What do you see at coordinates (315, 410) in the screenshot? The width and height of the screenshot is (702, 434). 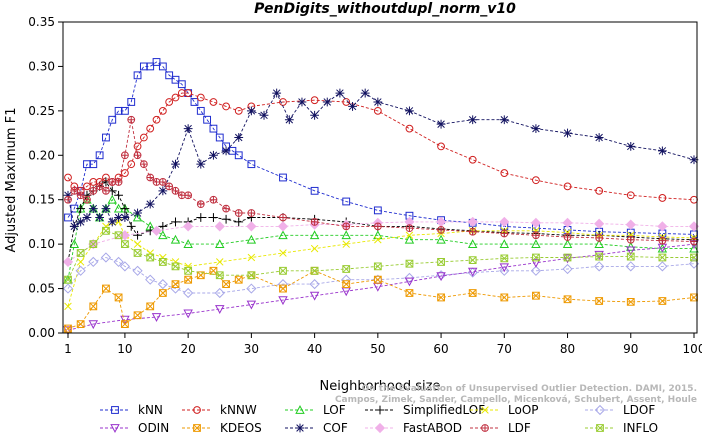 I see `legend-item-lof: LOF` at bounding box center [315, 410].